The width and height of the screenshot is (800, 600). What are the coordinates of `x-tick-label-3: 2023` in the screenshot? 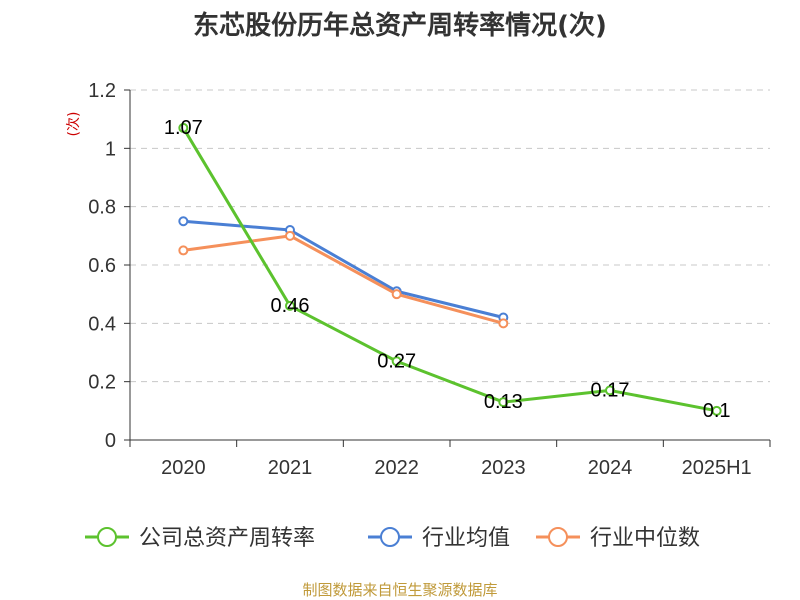 It's located at (503, 468).